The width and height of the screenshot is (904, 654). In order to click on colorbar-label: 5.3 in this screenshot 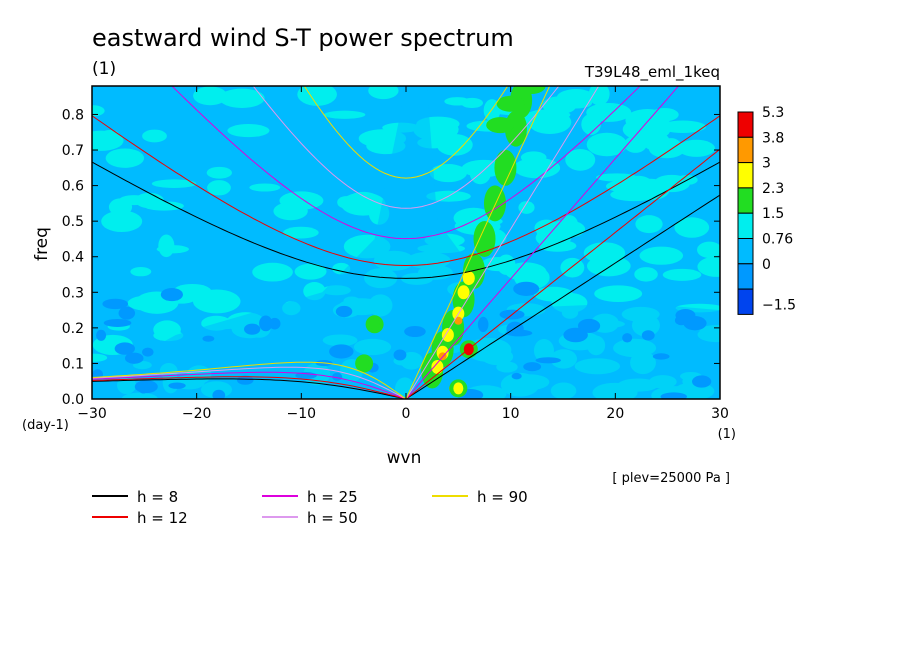, I will do `click(773, 113)`.